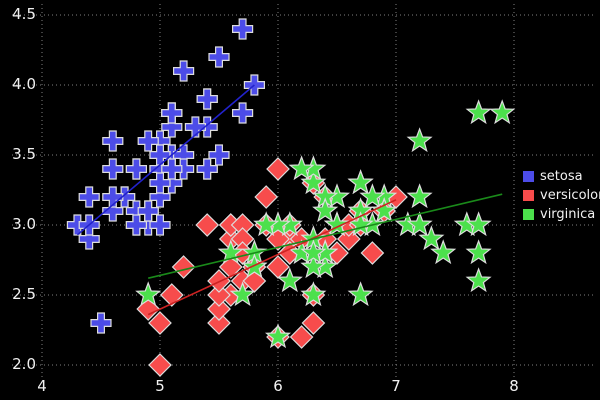  What do you see at coordinates (24, 154) in the screenshot?
I see `y-tick-label: 3.5` at bounding box center [24, 154].